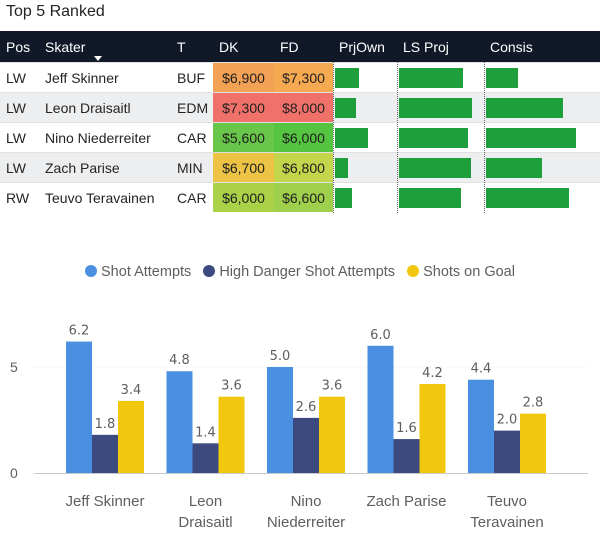 This screenshot has height=534, width=600. I want to click on table-header-row: Pos Skater T DK FD PrjOwn LS Proj Consis, so click(300, 47).